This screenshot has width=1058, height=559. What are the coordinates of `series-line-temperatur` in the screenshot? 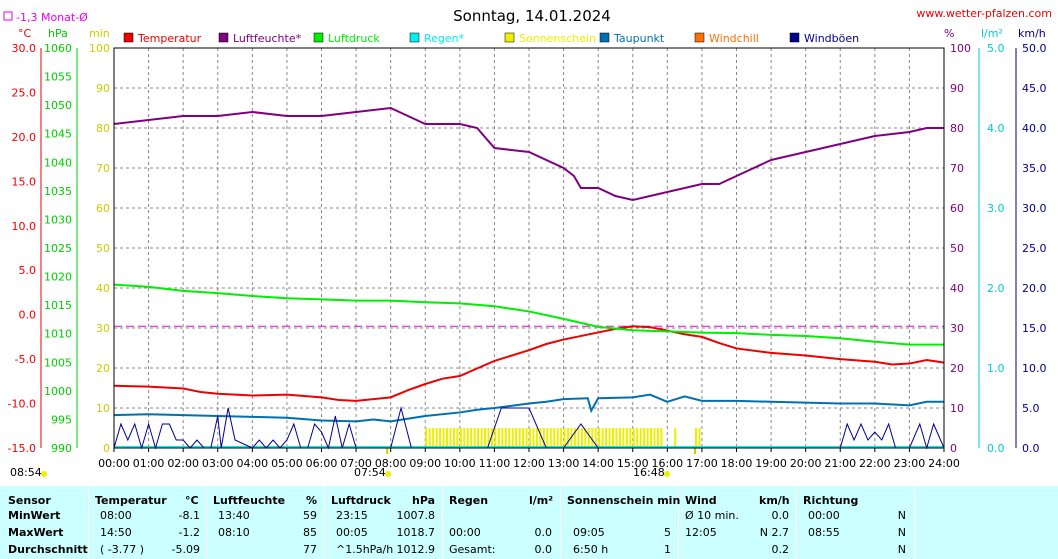 It's located at (529, 363).